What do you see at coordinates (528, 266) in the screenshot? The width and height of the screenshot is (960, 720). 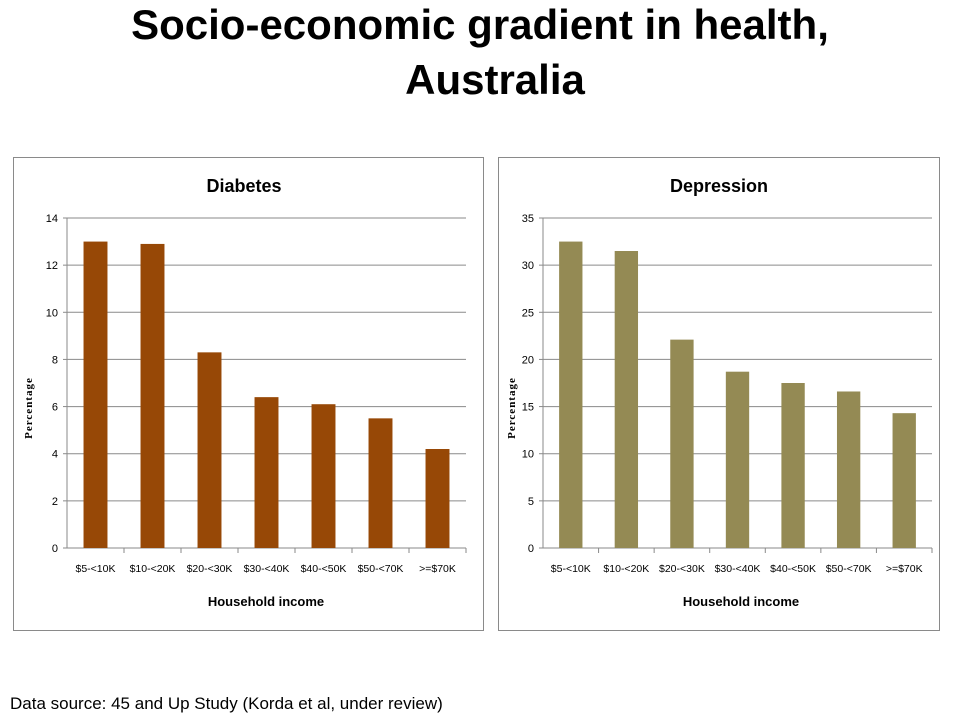 I see `depression-y-tick-label: 30` at bounding box center [528, 266].